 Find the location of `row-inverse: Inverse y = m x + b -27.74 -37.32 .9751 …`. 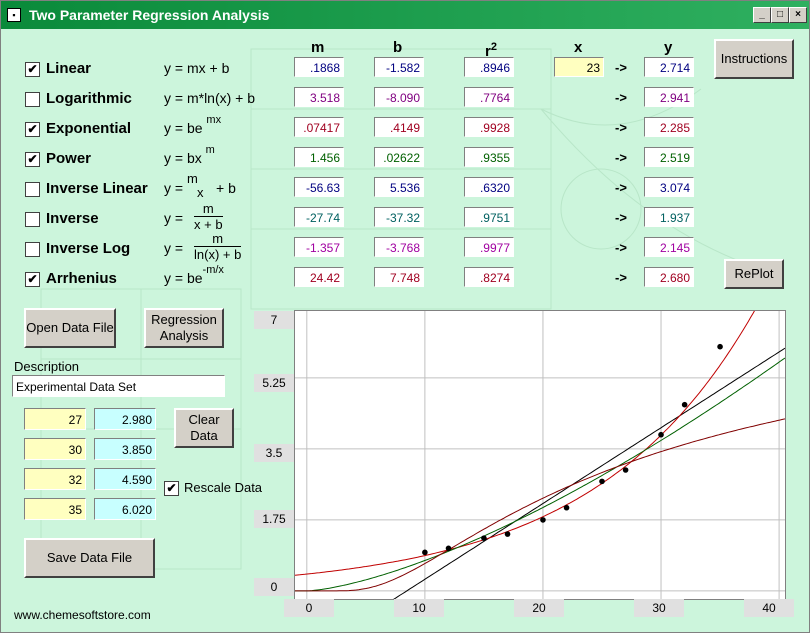

row-inverse: Inverse y = m x + b -27.74 -37.32 .9751 … is located at coordinates (405, 216).